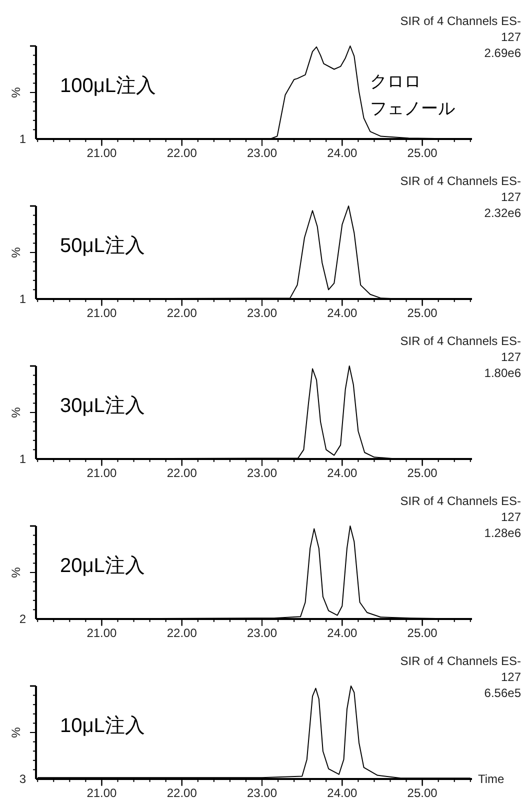 Image resolution: width=530 pixels, height=802 pixels. Describe the element at coordinates (395, 81) in the screenshot. I see `annotation: クロロ` at that location.